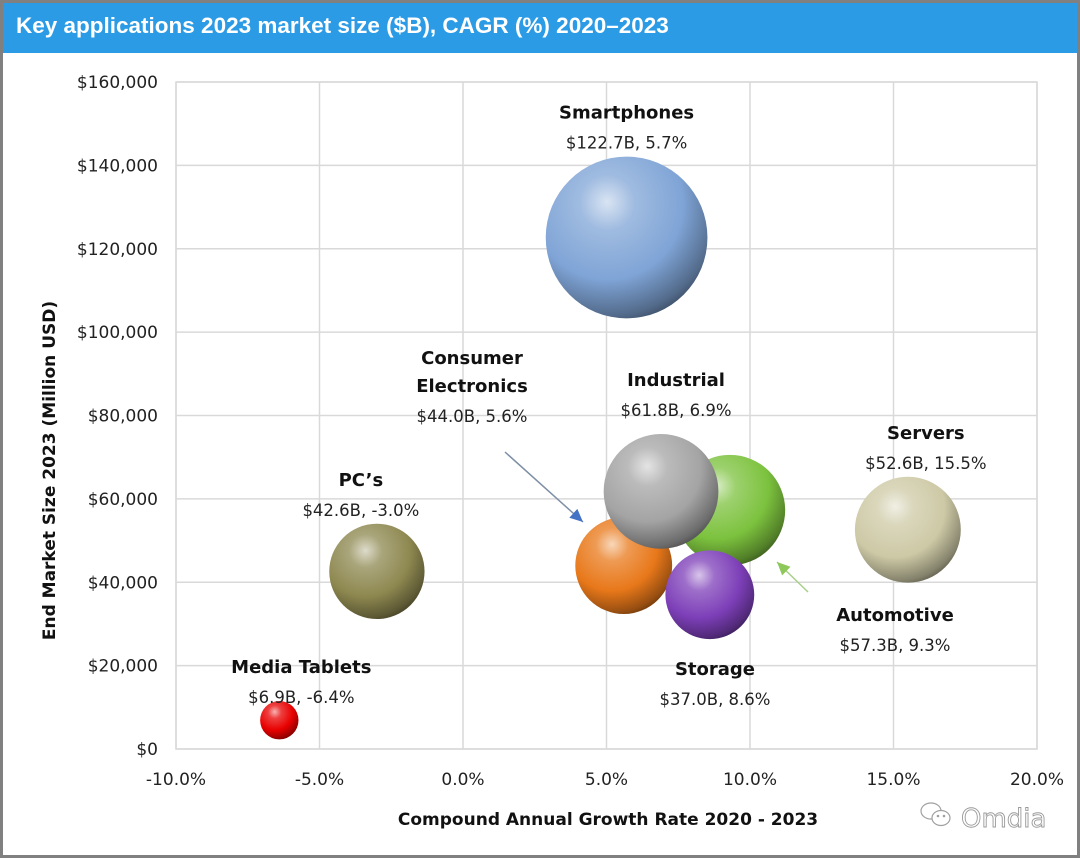  Describe the element at coordinates (925, 463) in the screenshot. I see `bubble-value-label: $52.6B, 15.5%` at that location.